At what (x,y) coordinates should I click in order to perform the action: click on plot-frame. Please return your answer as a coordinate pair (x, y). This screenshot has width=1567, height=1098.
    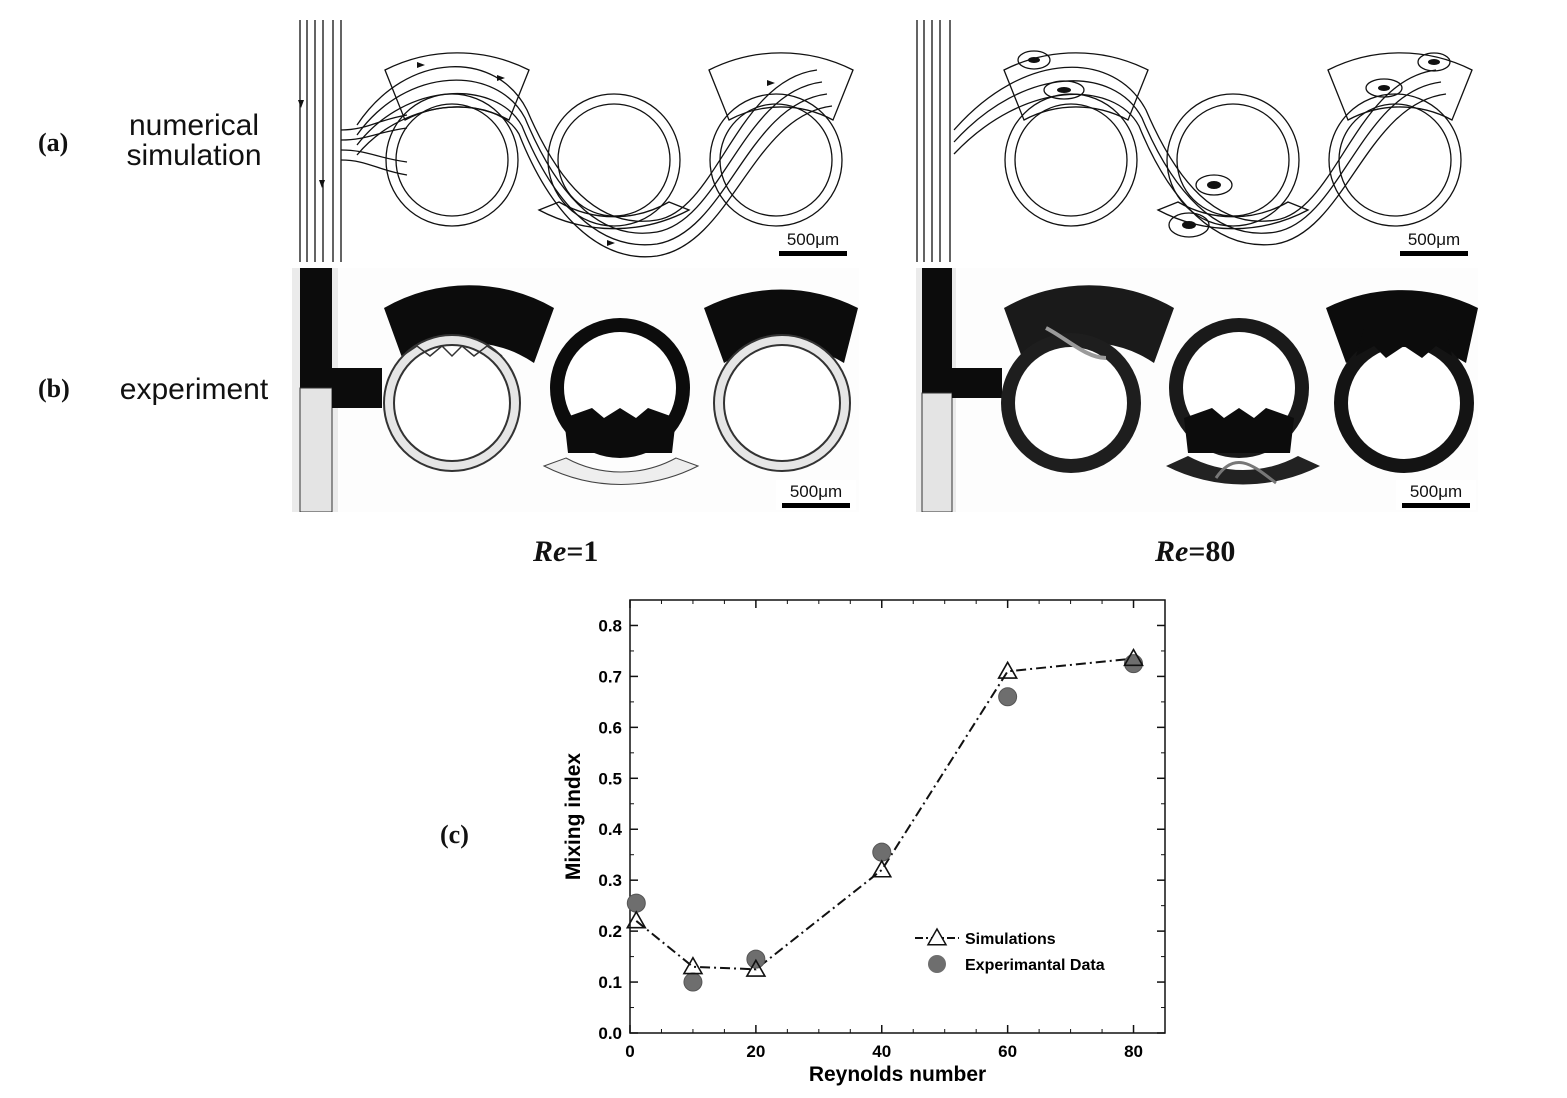
    Looking at the image, I should click on (897, 816).